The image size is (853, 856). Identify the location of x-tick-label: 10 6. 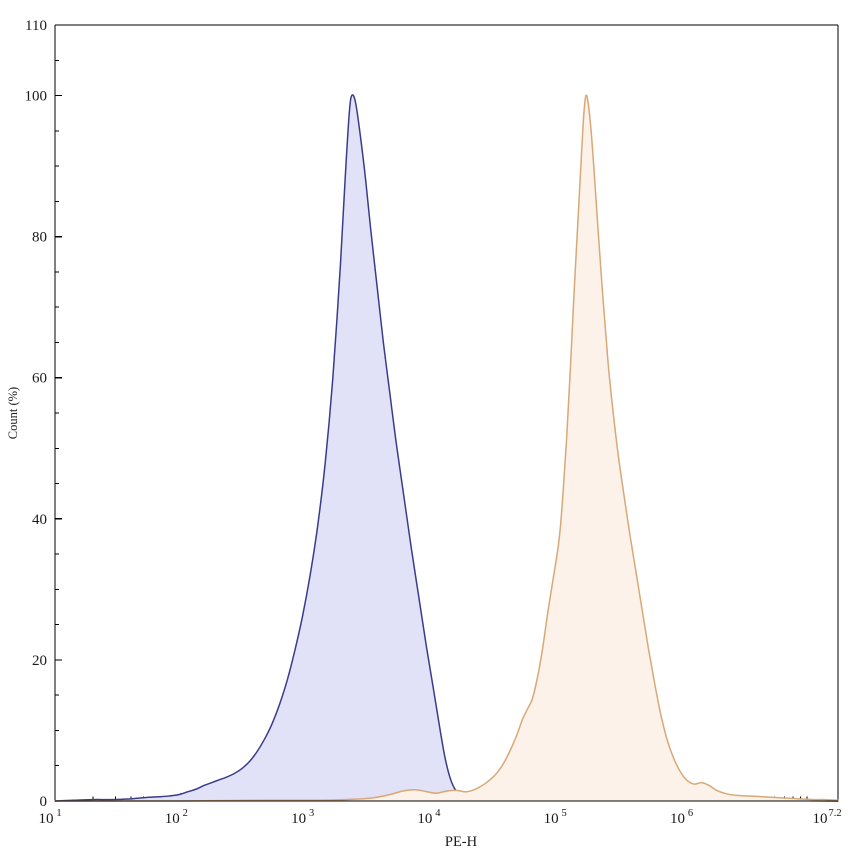
(681, 817).